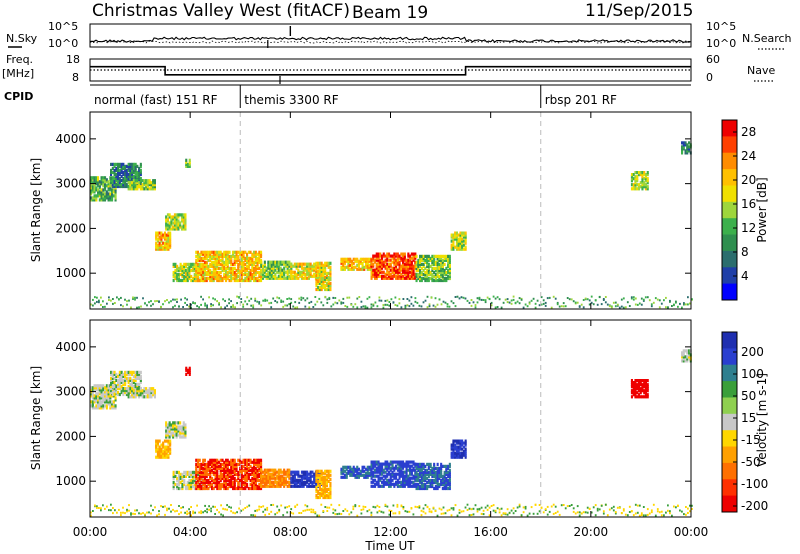 Image resolution: width=800 pixels, height=554 pixels. Describe the element at coordinates (70, 139) in the screenshot. I see `y-tick-label: 4000` at that location.